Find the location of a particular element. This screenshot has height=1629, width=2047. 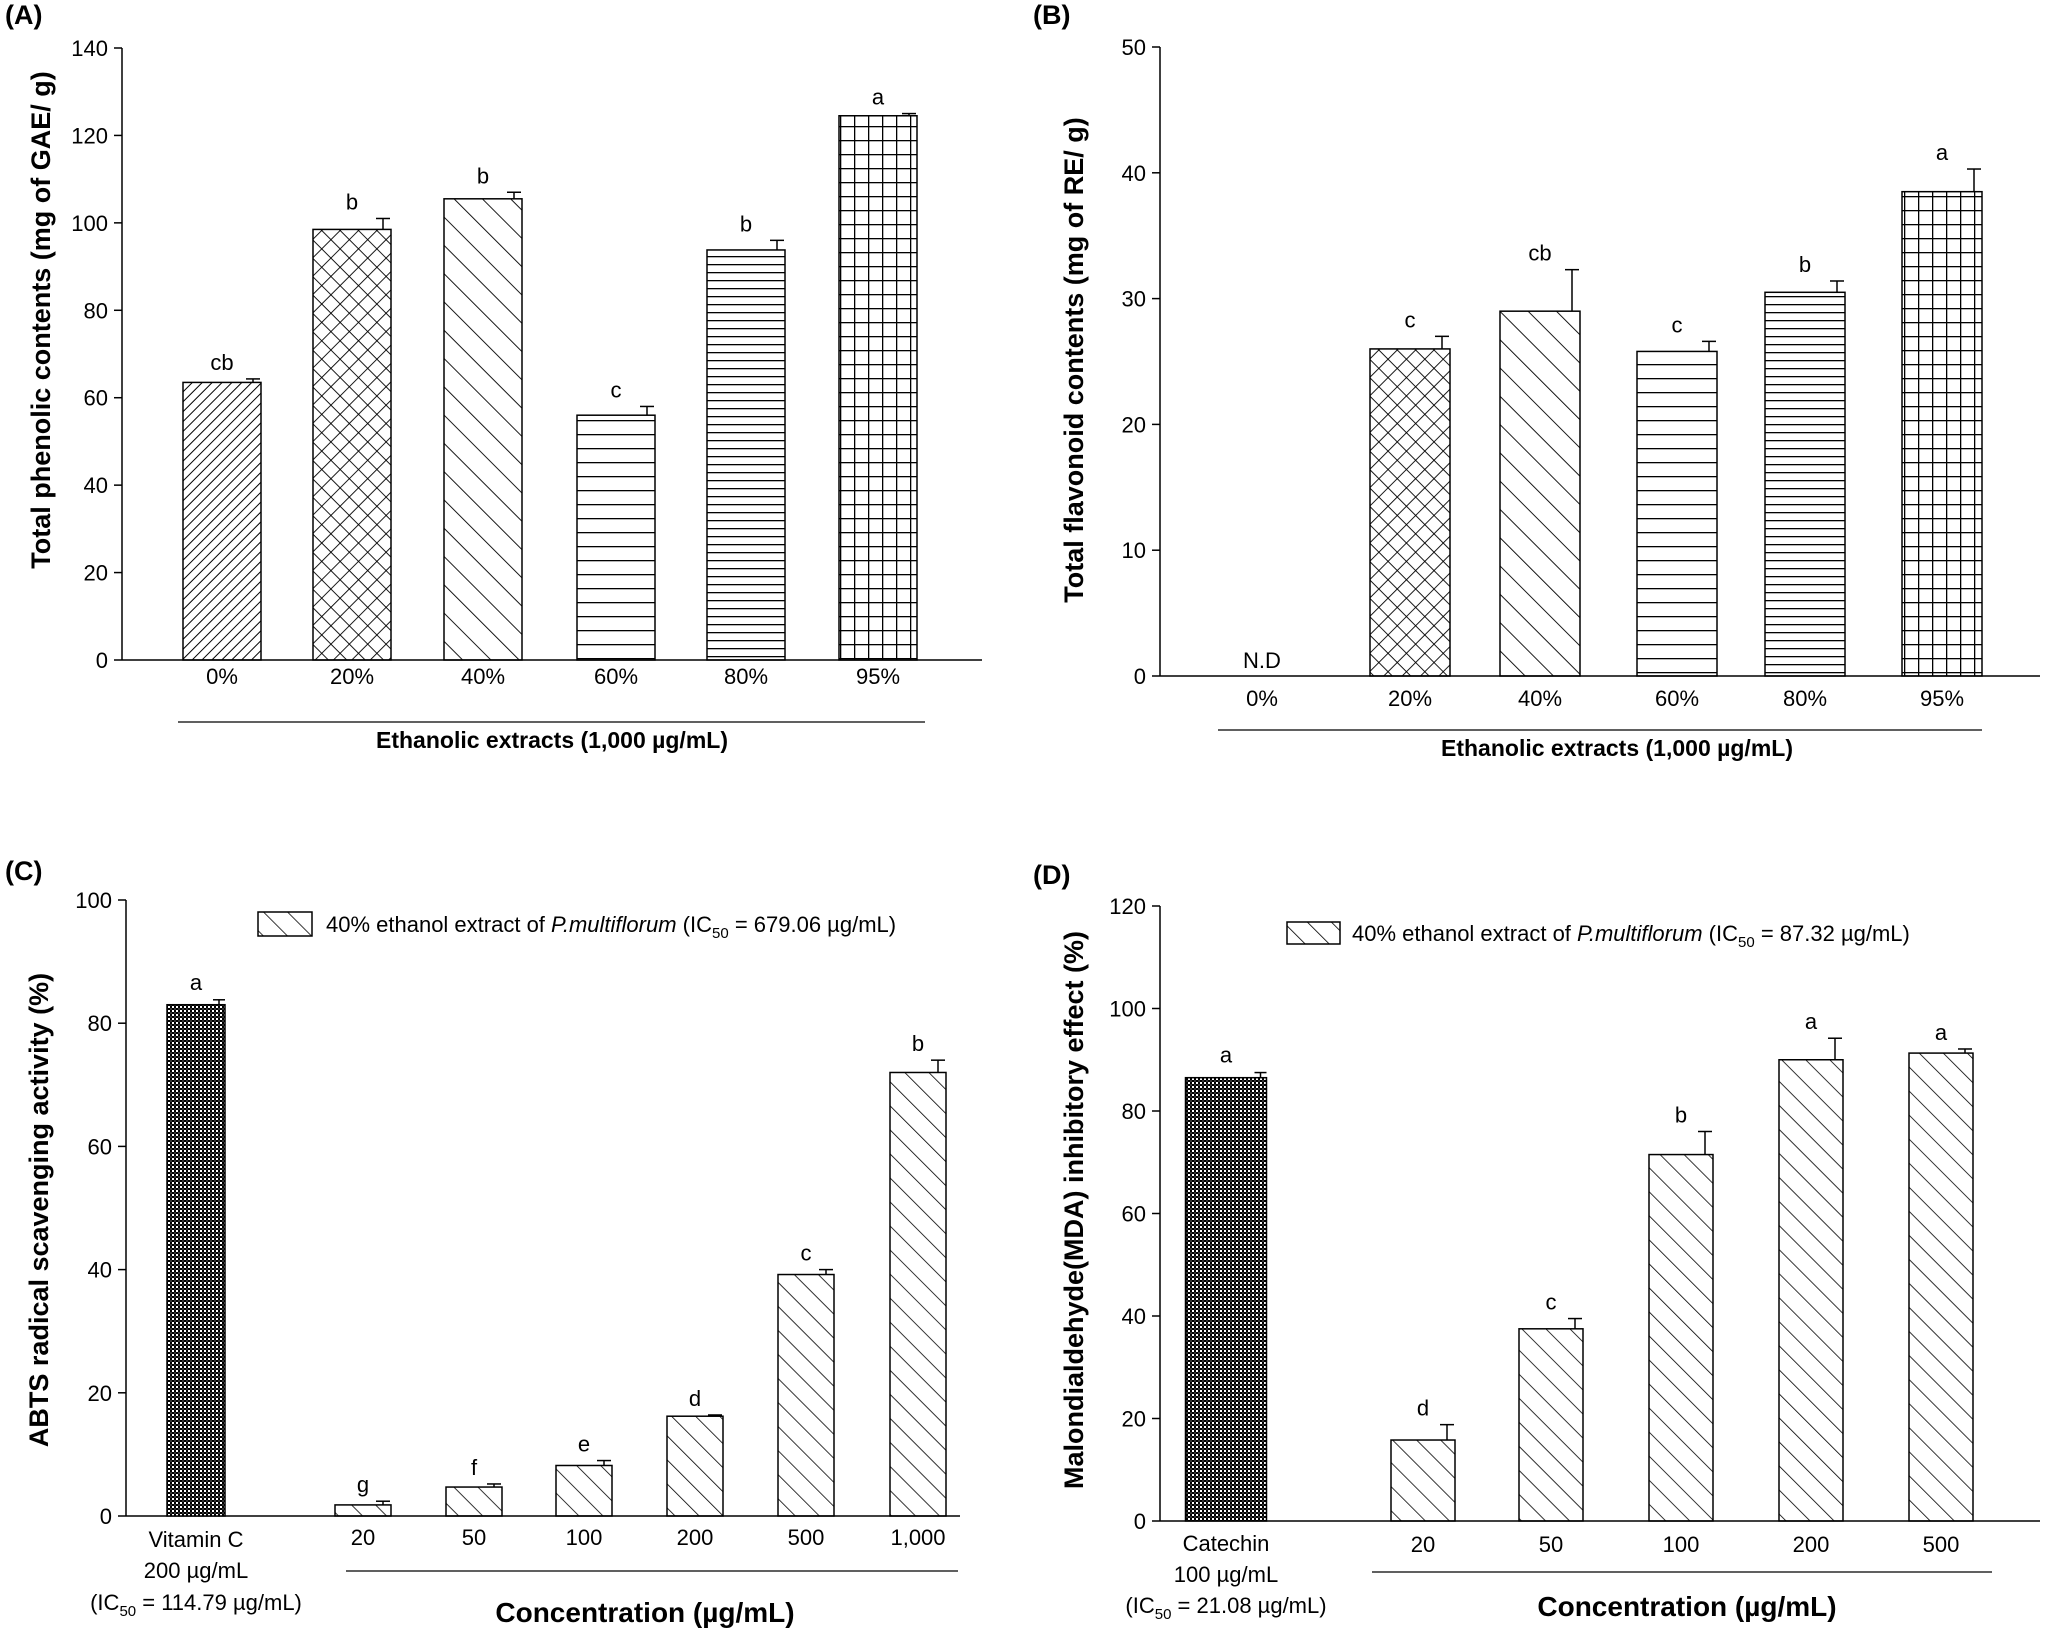

bar-sig-letter: g is located at coordinates (363, 1484).